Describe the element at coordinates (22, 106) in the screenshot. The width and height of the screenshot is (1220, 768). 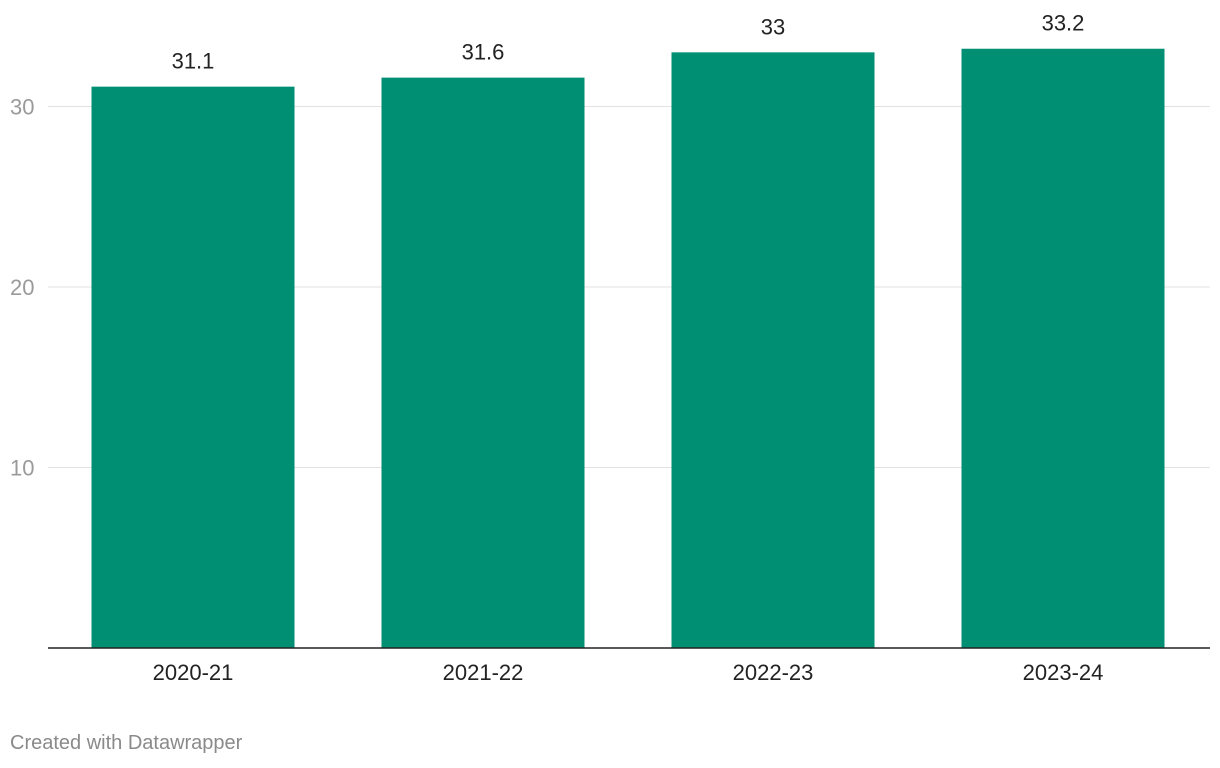
I see `y-tick-label: 30` at that location.